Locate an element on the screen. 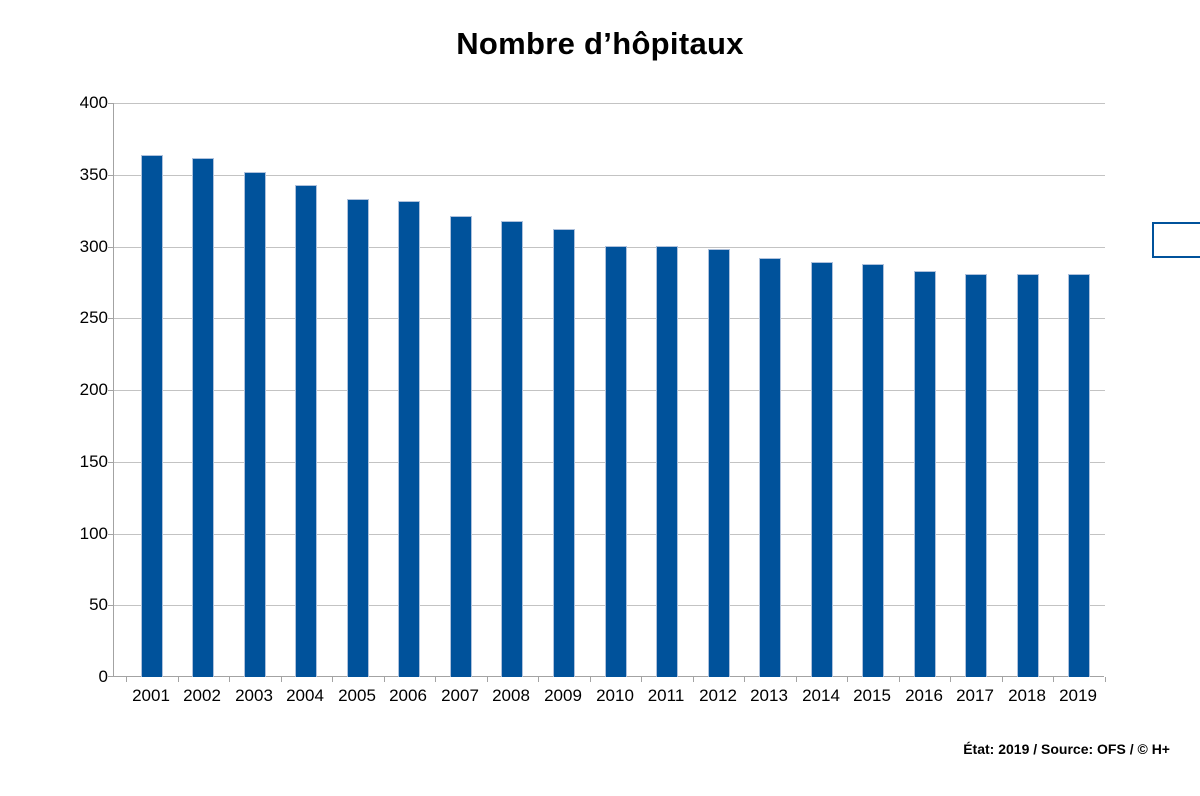 Image resolution: width=1200 pixels, height=796 pixels. bar-2008 is located at coordinates (512, 449).